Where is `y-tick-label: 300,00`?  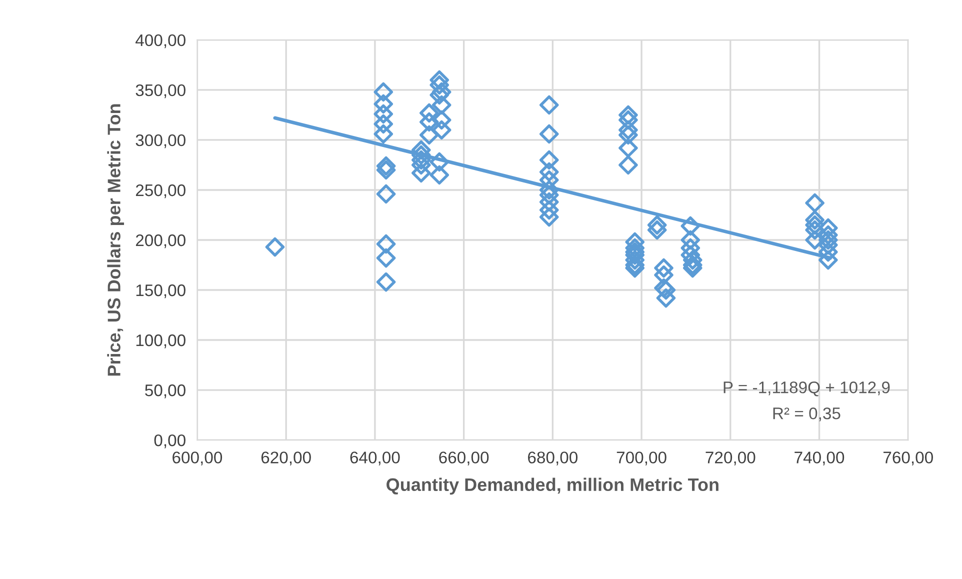
y-tick-label: 300,00 is located at coordinates (161, 141).